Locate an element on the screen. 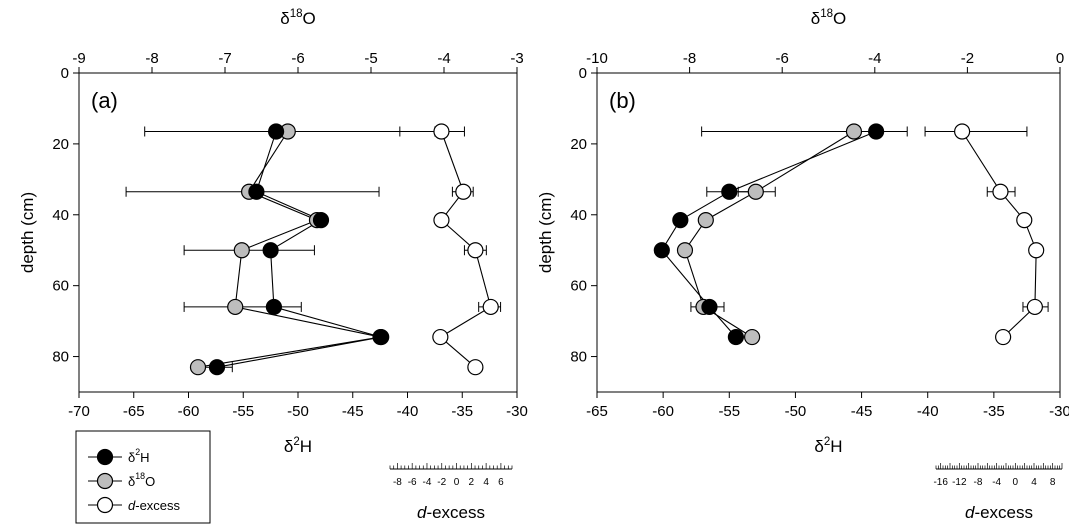 The width and height of the screenshot is (1069, 524). d-excess-scale: -16 -12 -8 -4 0 4 8 d-excess is located at coordinates (998, 492).